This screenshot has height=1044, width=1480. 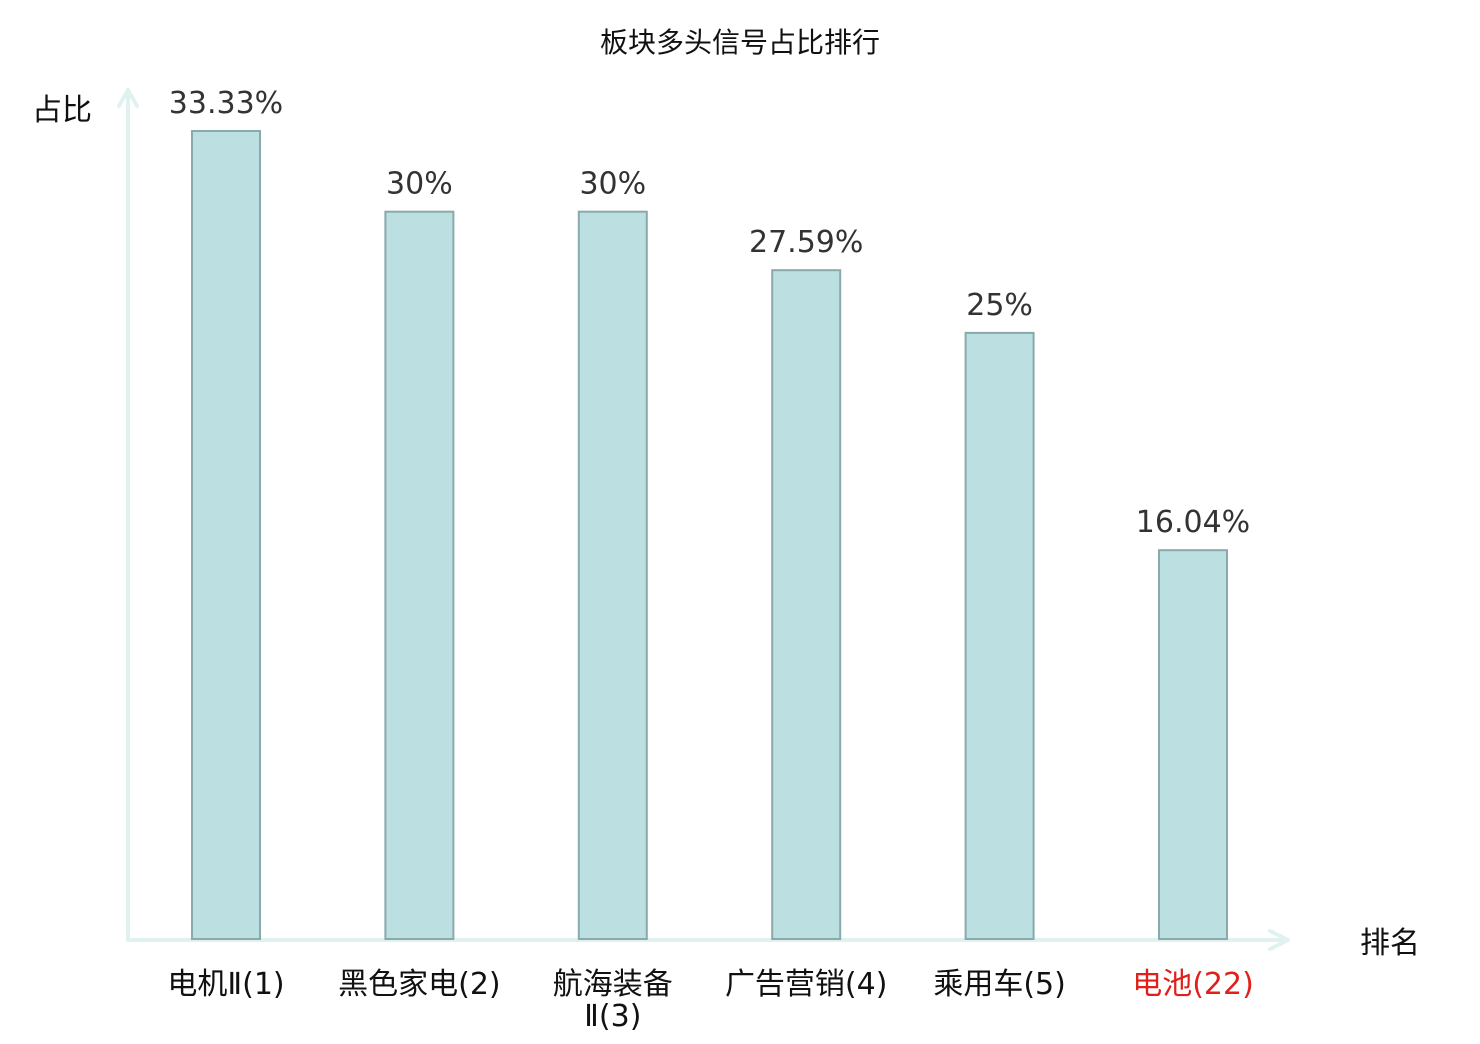 I want to click on category-label: 电机Ⅱ(1), so click(x=225, y=984).